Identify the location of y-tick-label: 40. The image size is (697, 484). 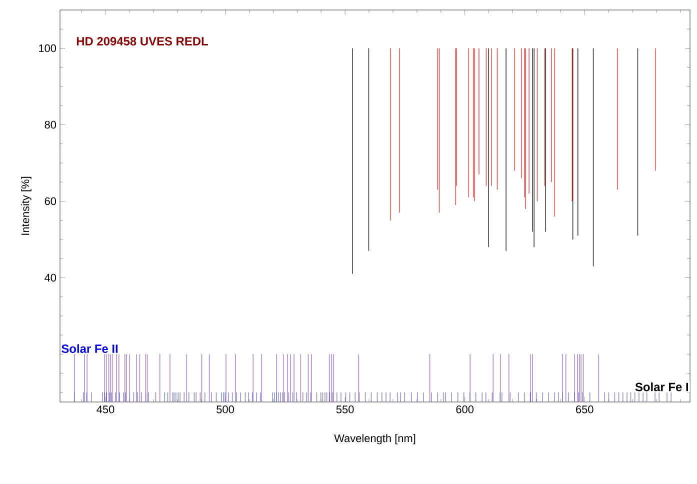
(50, 278).